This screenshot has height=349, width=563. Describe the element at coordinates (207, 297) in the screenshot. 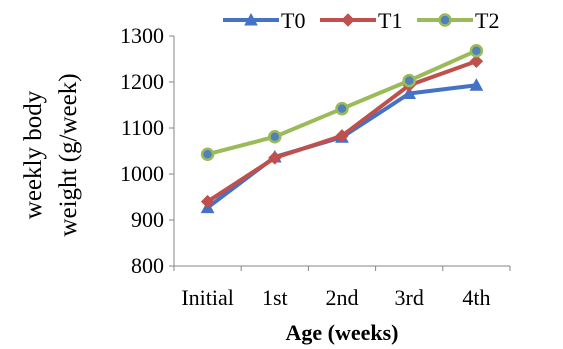

I see `x-tick-label: Initial` at that location.